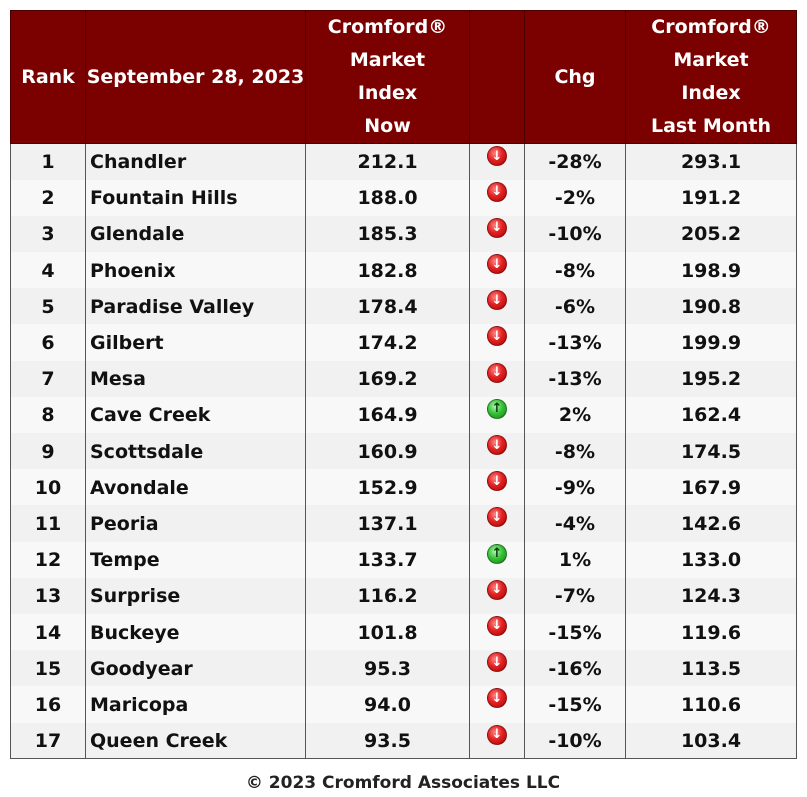 The height and width of the screenshot is (797, 807). I want to click on header-index-now-line: Market, so click(387, 60).